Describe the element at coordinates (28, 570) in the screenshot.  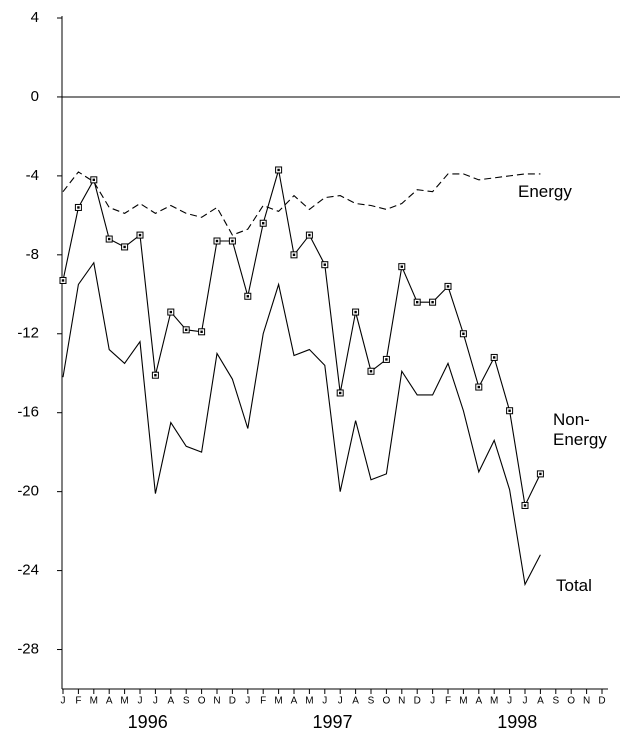
I see `y-tick-label: -24` at that location.